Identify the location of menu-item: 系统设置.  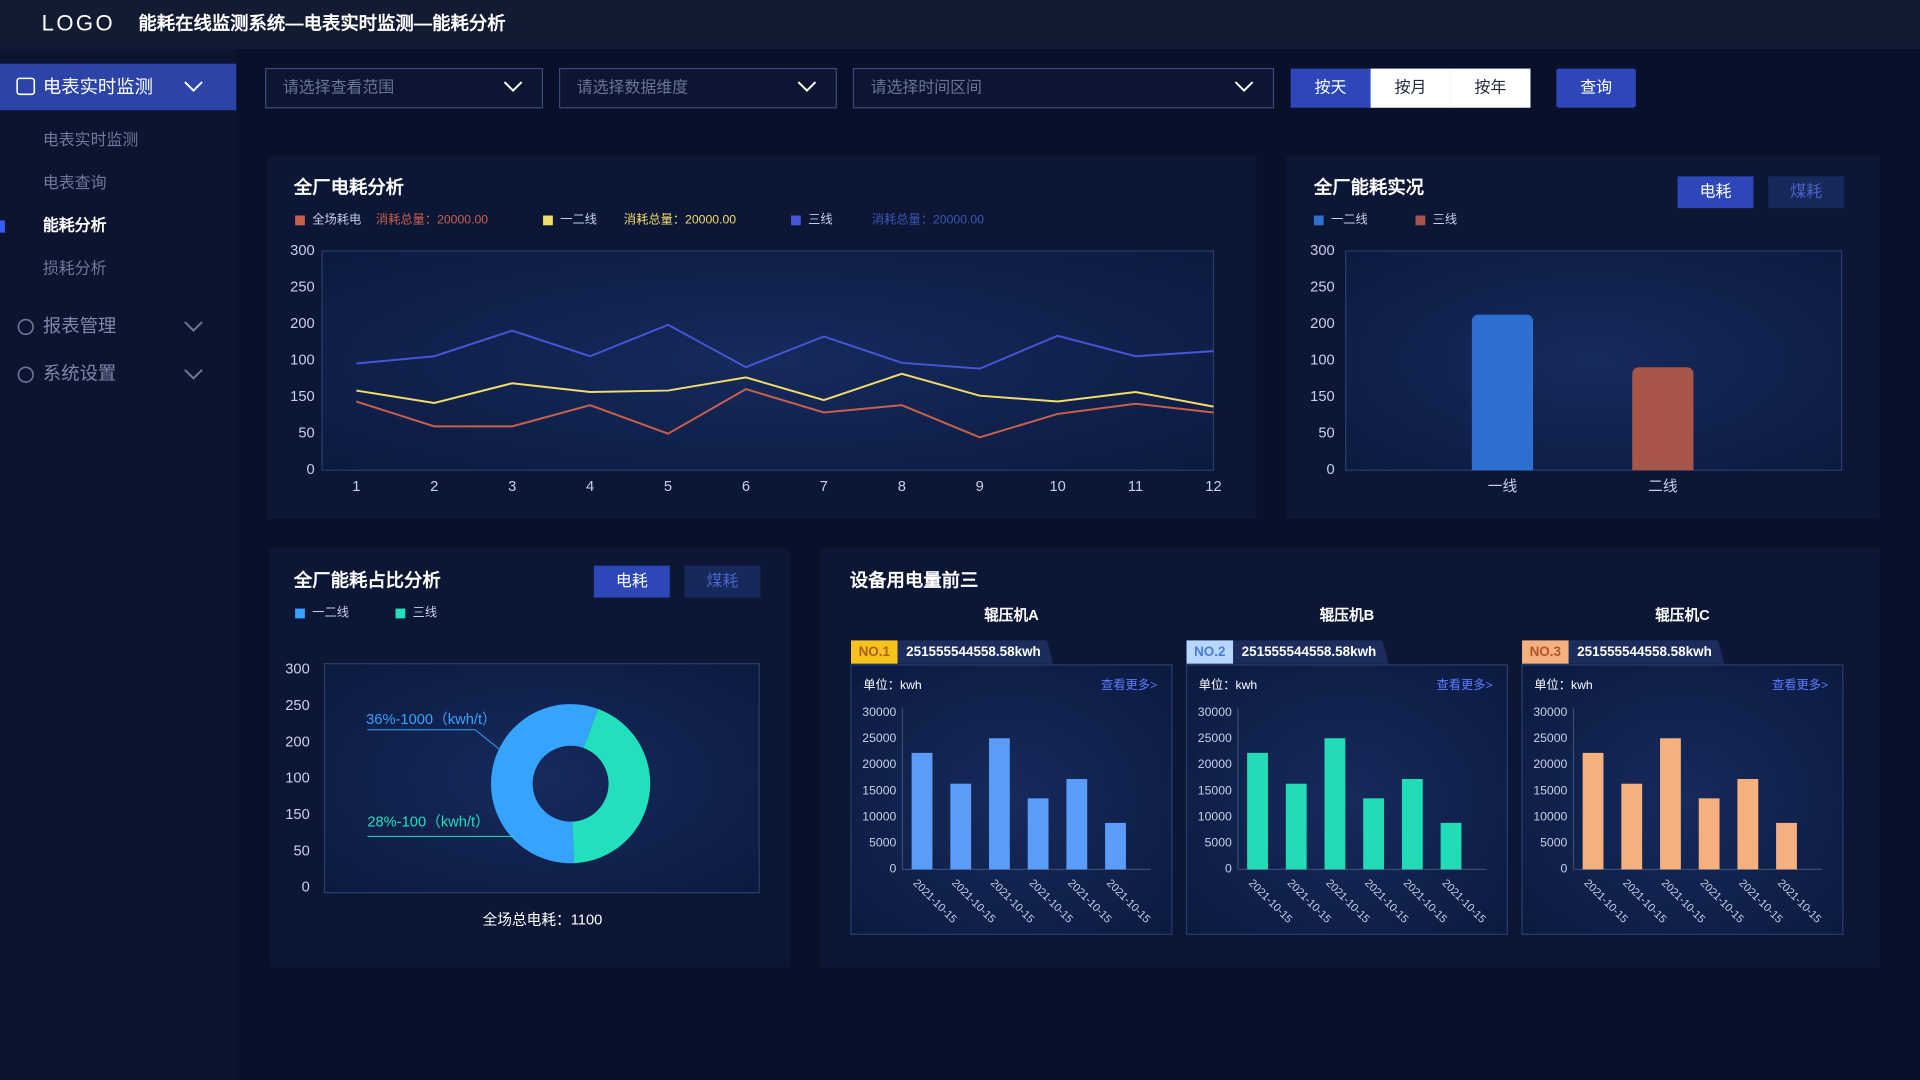
(79, 373).